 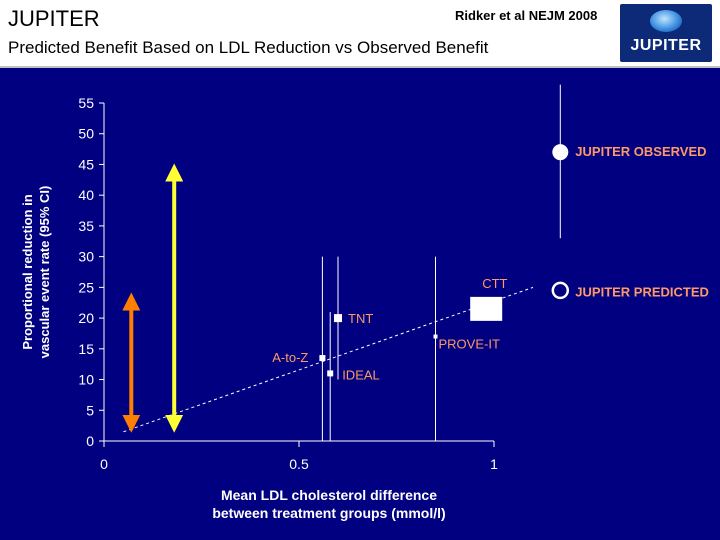 I want to click on prove-it-label: PROVE-IT, so click(x=469, y=344).